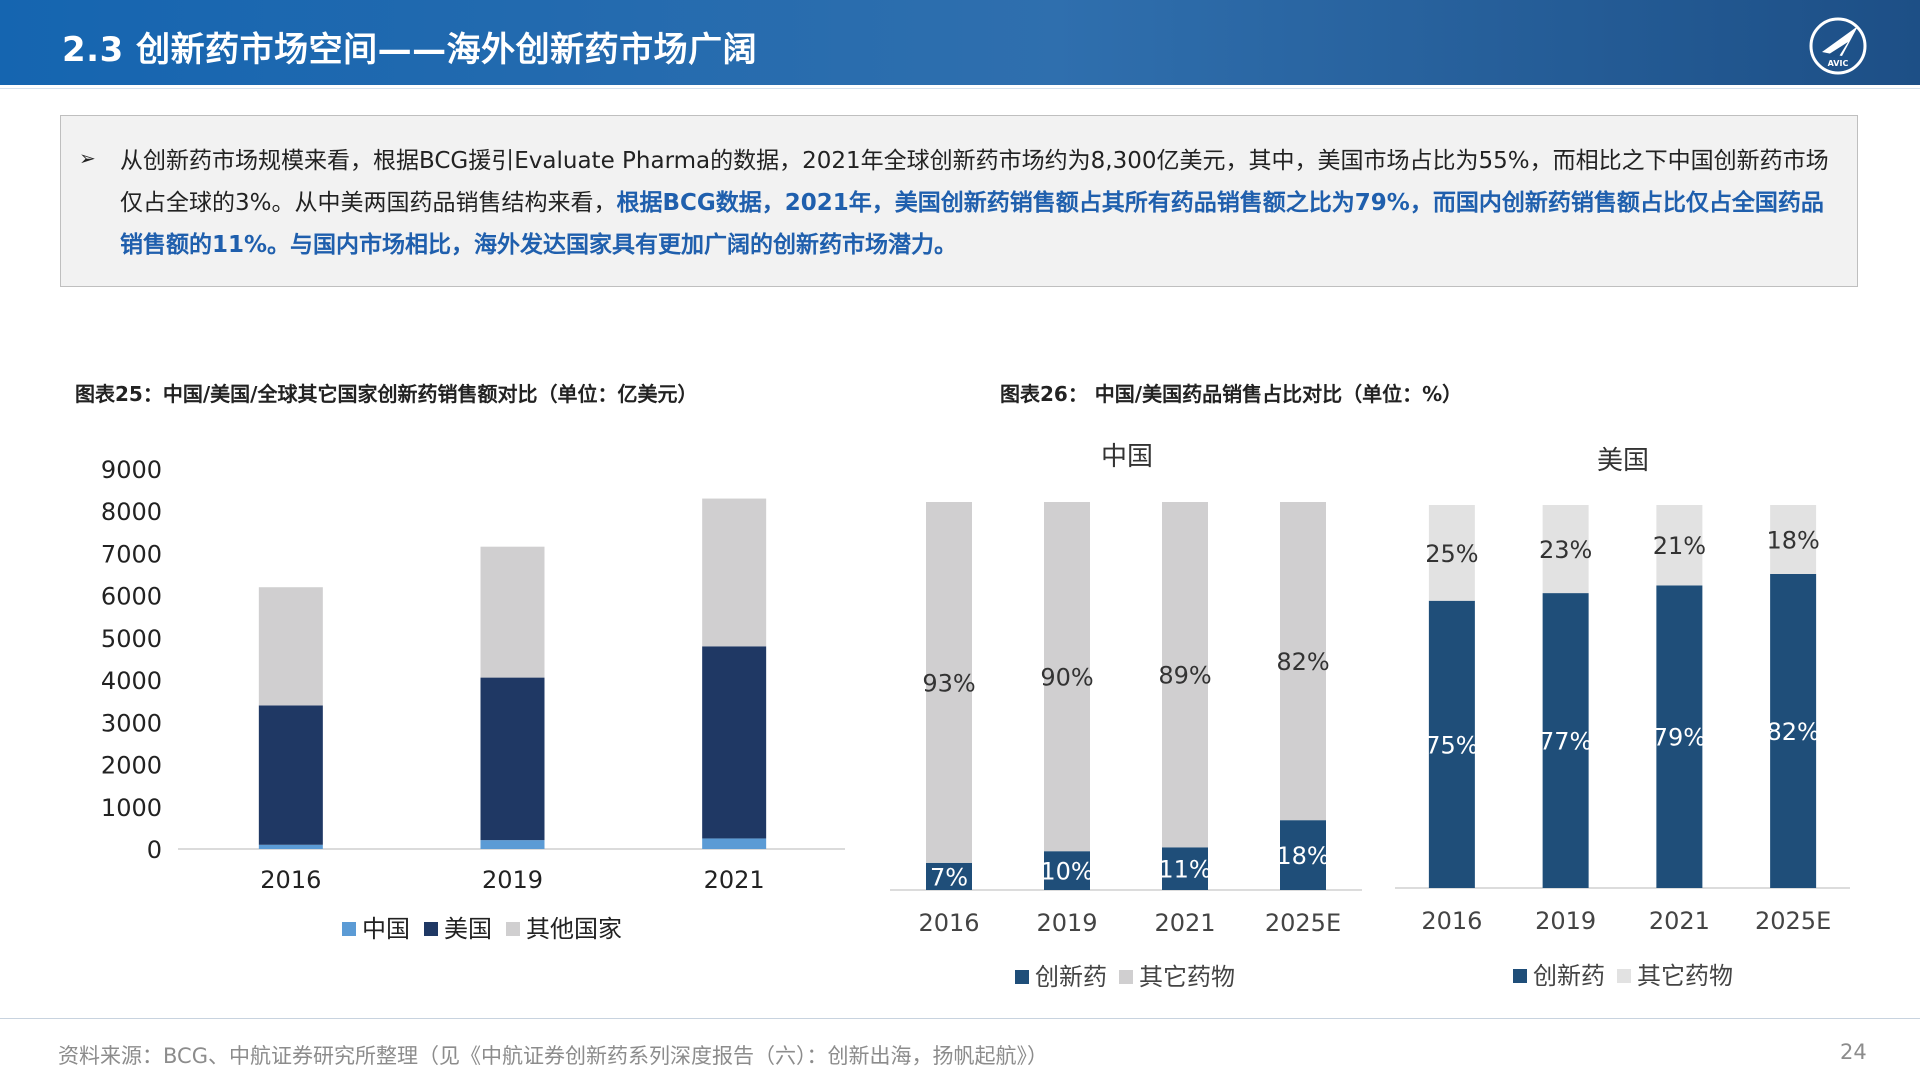  Describe the element at coordinates (1853, 1052) in the screenshot. I see `page-number: 24` at that location.